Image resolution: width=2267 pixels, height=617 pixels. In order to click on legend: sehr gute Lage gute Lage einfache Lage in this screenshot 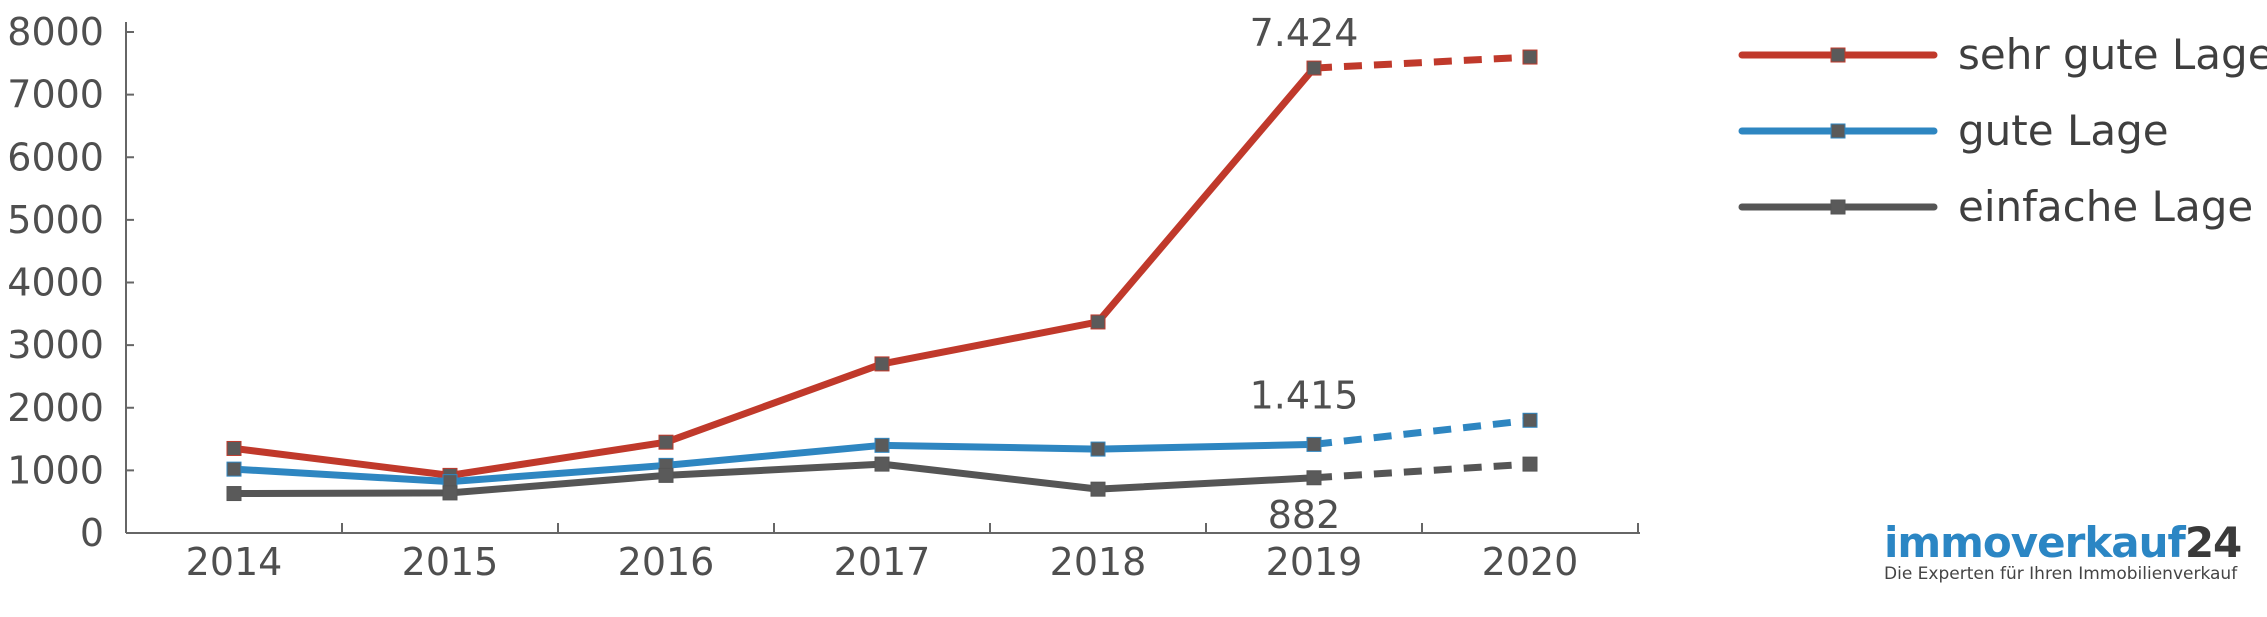, I will do `click(2002, 130)`.